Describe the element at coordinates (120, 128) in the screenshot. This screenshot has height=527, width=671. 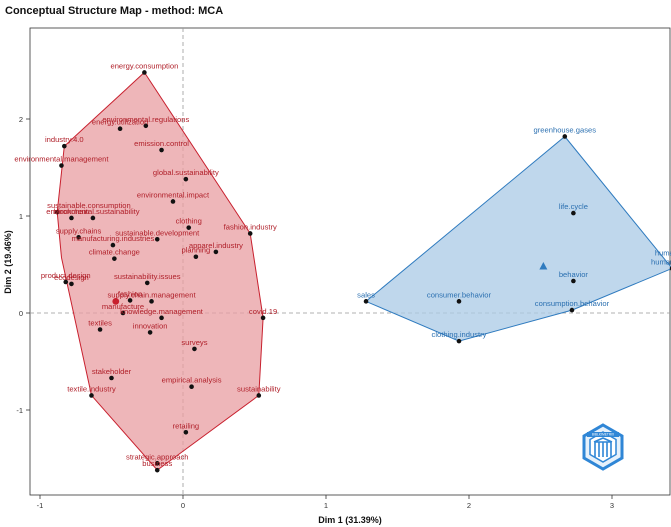
I see `point-energy-utilization` at that location.